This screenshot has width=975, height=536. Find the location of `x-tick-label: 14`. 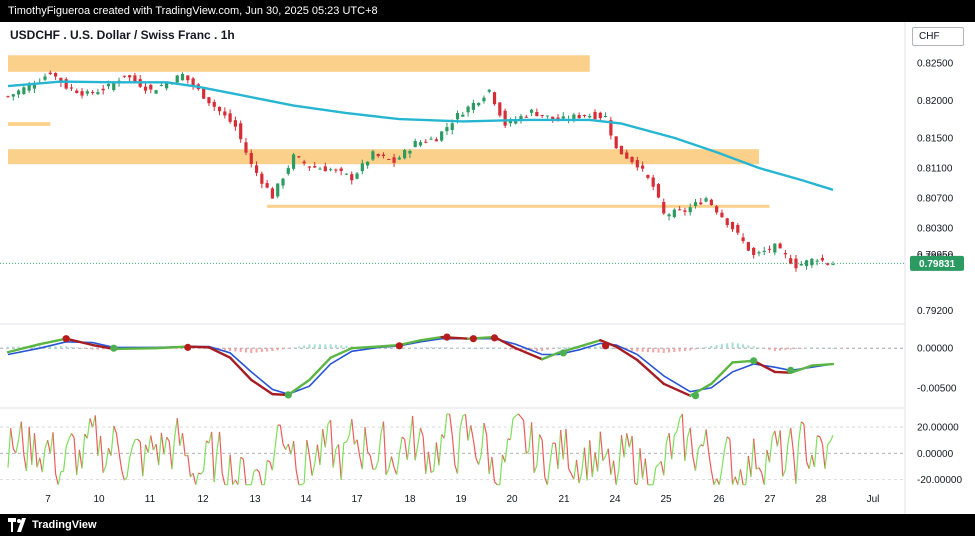

x-tick-label: 14 is located at coordinates (306, 499).